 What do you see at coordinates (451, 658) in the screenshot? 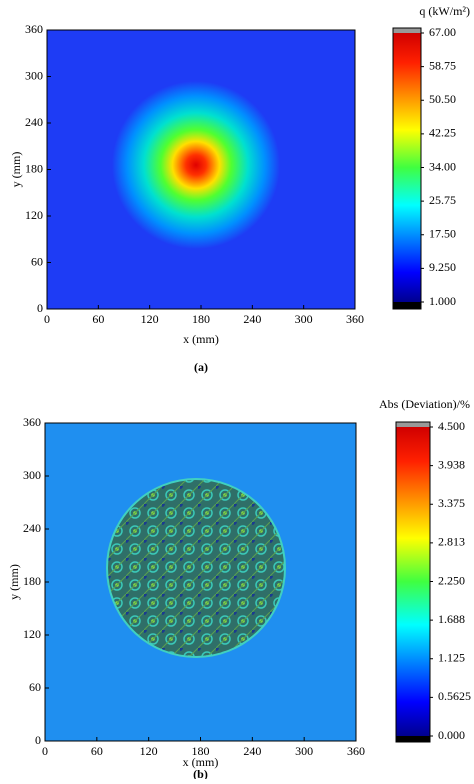
I see `colorbar-tick-label: 1.125` at bounding box center [451, 658].